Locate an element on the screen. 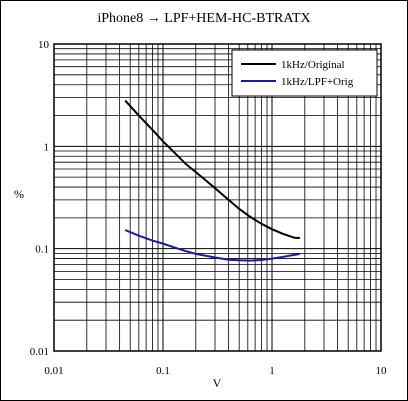 The image size is (408, 401). x-axis-label: V is located at coordinates (217, 383).